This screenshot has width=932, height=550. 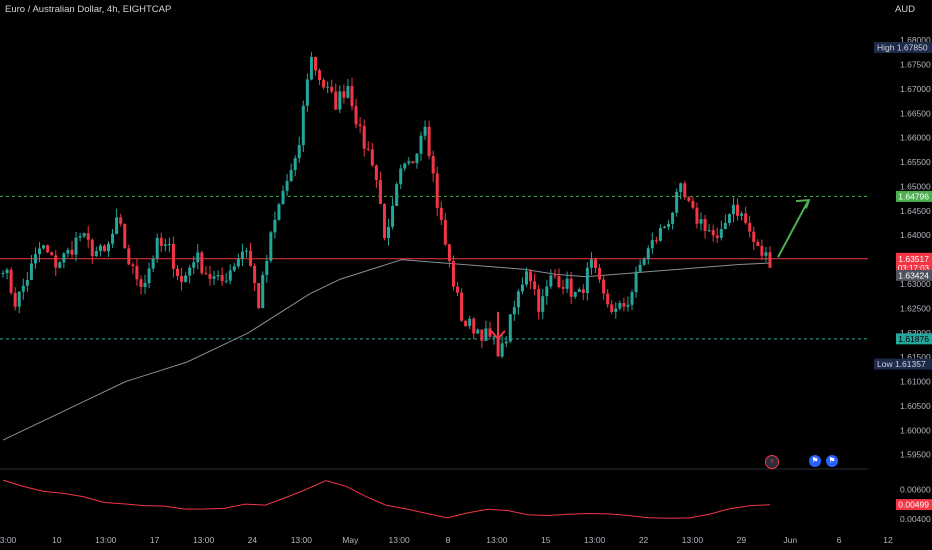 I want to click on currency-label: AUD, so click(x=904, y=9).